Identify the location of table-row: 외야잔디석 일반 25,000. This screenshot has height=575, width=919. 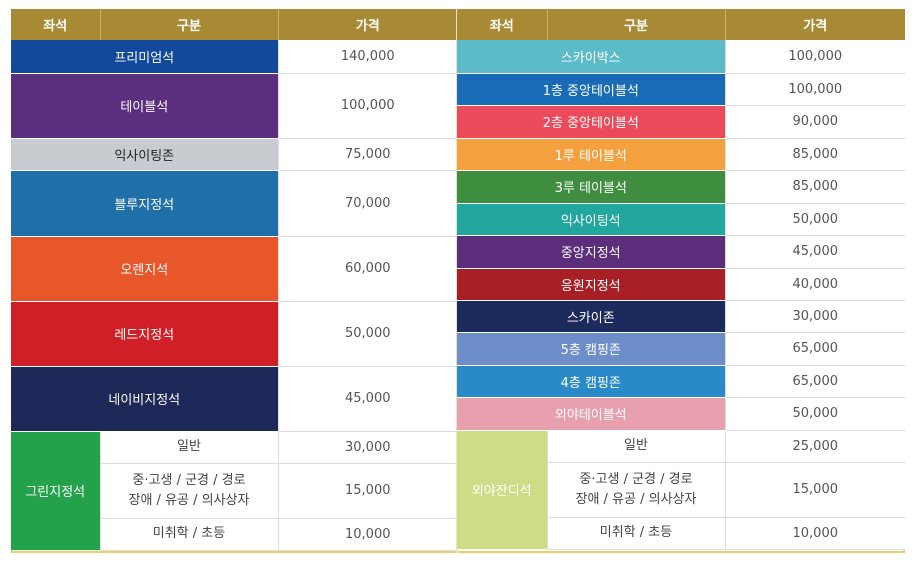
(681, 489).